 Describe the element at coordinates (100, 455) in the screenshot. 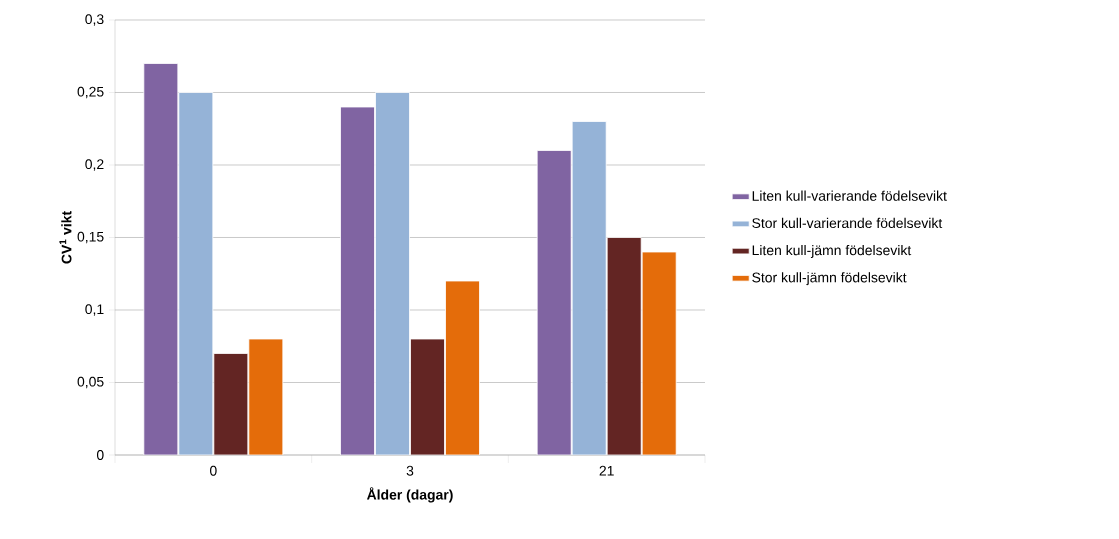

I see `y-tick-label: 0` at that location.